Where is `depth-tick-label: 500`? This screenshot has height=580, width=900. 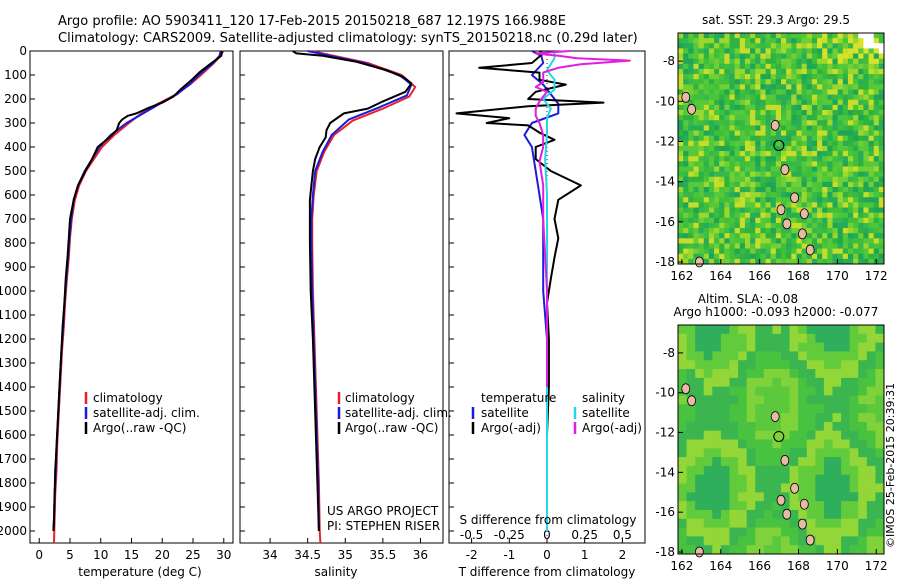 depth-tick-label: 500 is located at coordinates (15, 171).